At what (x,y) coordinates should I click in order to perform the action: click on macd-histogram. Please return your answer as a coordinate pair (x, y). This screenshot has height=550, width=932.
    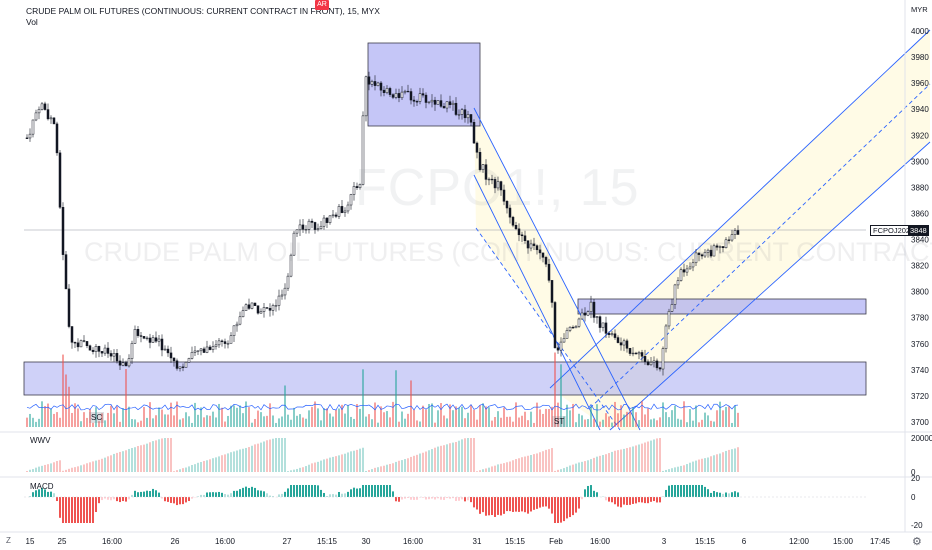
    Looking at the image, I should click on (382, 504).